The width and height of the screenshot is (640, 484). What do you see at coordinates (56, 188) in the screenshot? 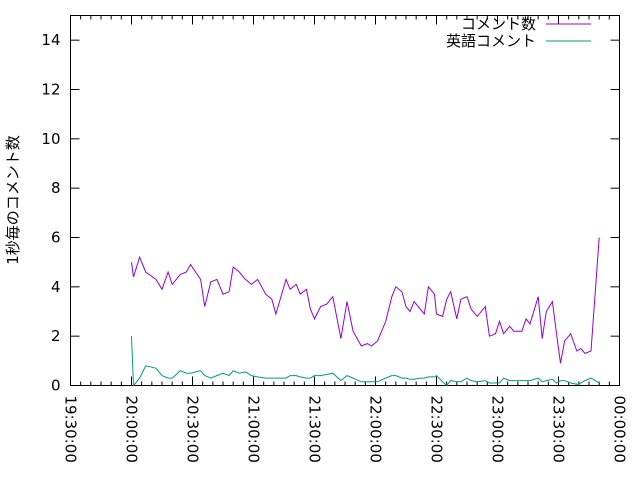
I see `y-tick-label: 8` at bounding box center [56, 188].